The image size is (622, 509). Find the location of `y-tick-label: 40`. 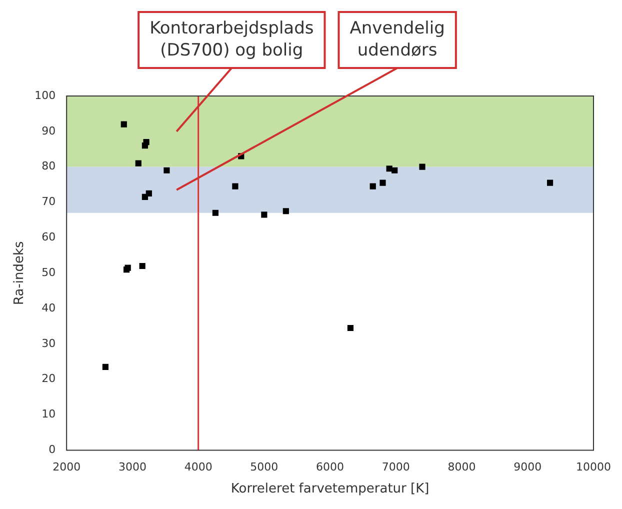

y-tick-label: 40 is located at coordinates (49, 307).